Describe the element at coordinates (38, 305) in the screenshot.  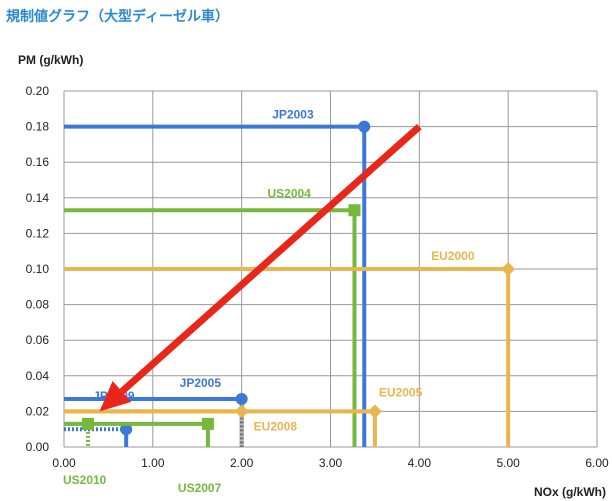
I see `y-tick-label: 0.08` at that location.